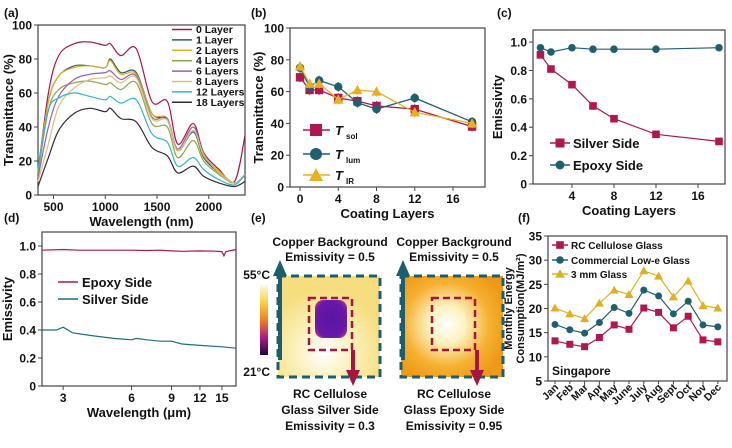  What do you see at coordinates (220, 103) in the screenshot?
I see `legend-label: 18 Layers` at bounding box center [220, 103].